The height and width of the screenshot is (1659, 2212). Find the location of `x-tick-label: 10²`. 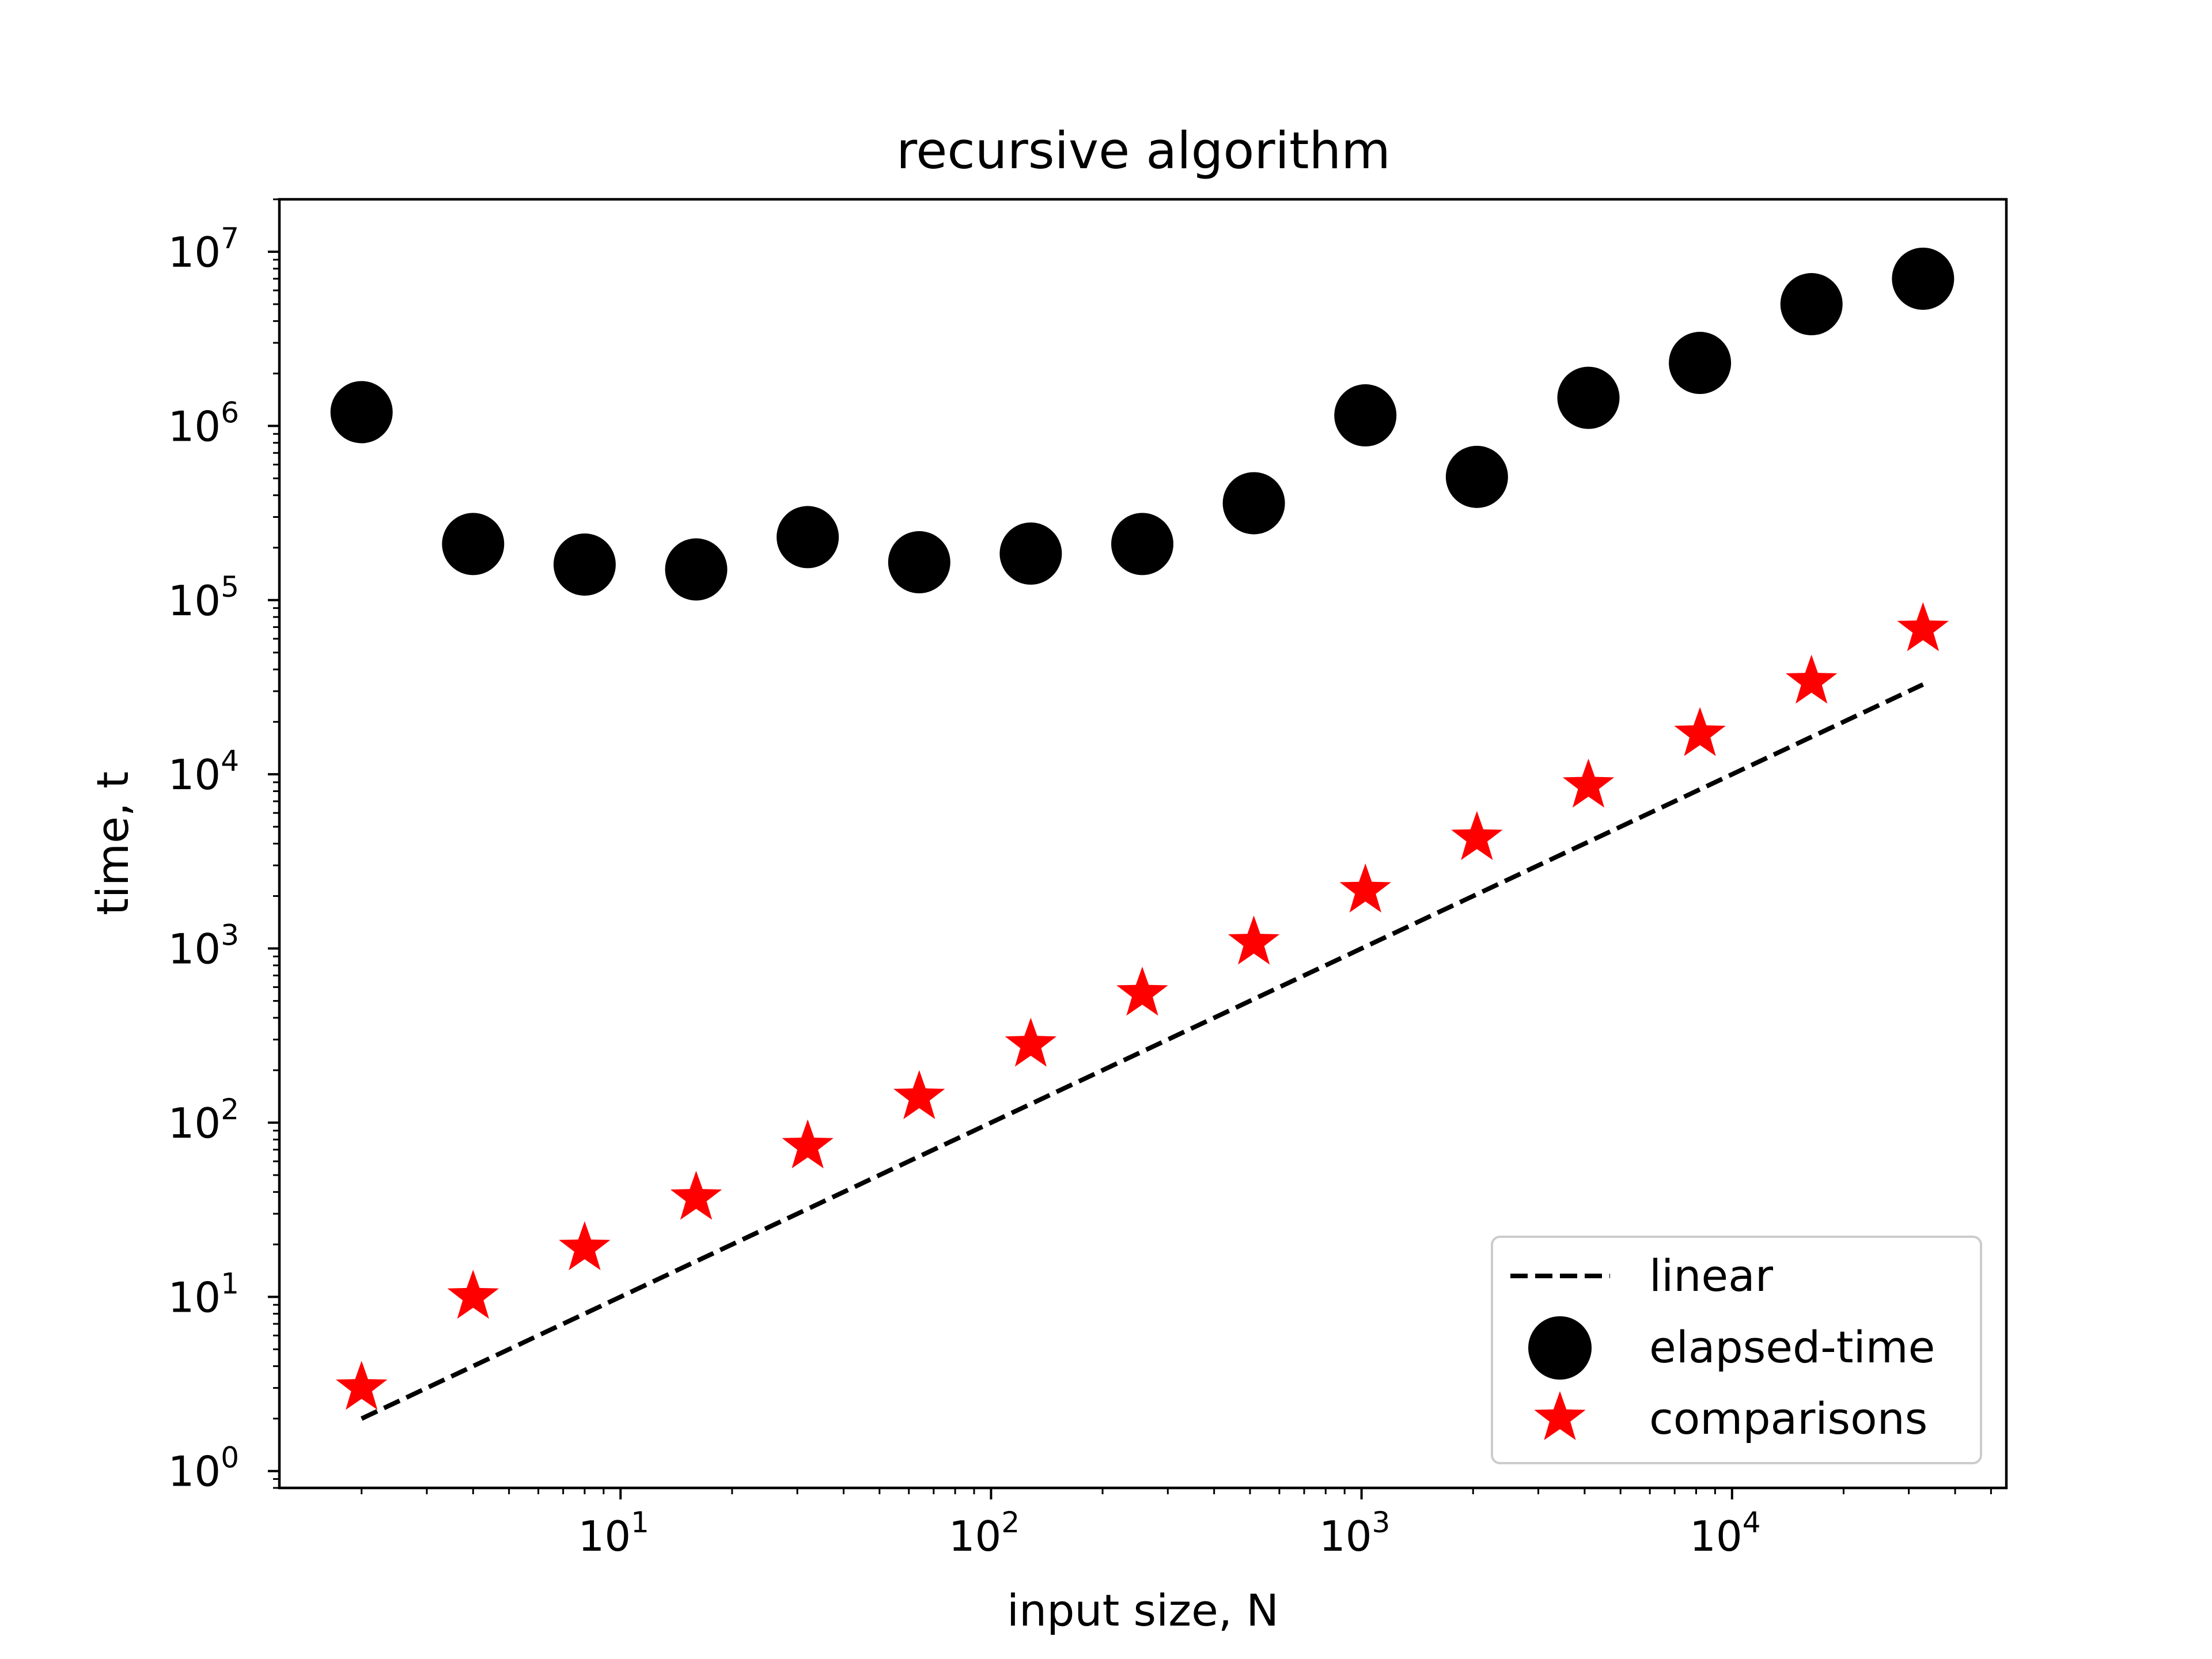

x-tick-label: 10² is located at coordinates (984, 1533).